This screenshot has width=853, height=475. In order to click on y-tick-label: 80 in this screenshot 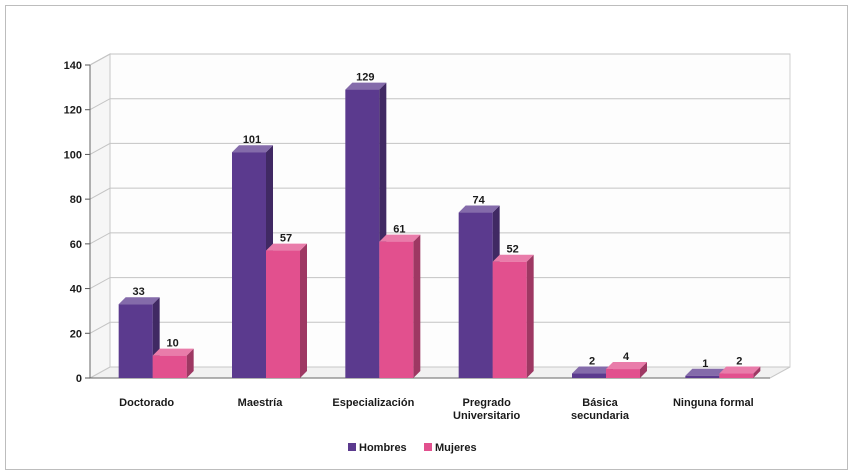, I will do `click(76, 200)`.